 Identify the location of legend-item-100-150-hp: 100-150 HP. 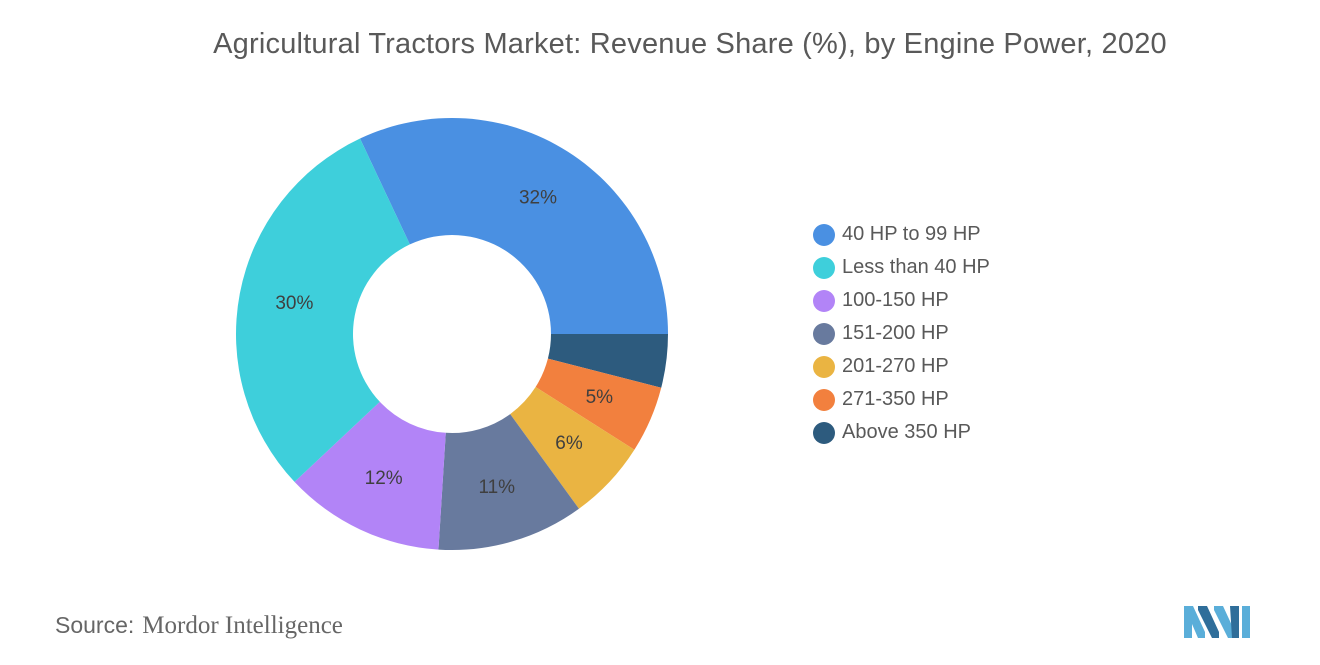
(901, 300).